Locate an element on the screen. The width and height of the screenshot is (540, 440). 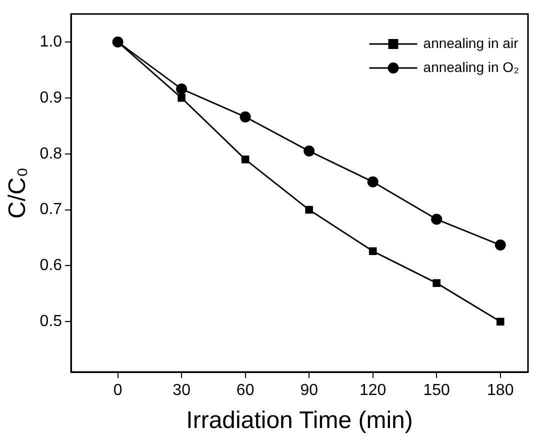
x-tick-label: 30 is located at coordinates (181, 391).